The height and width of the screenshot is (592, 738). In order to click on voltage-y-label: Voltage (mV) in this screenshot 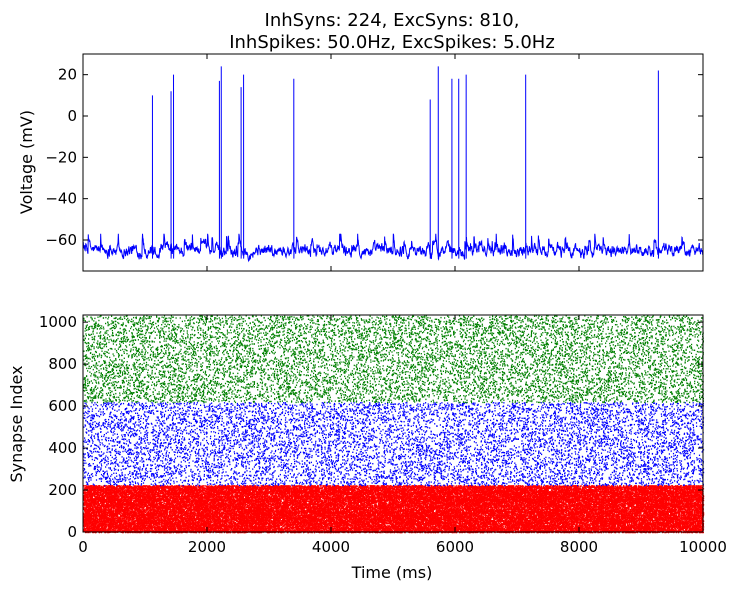, I will do `click(26, 162)`.